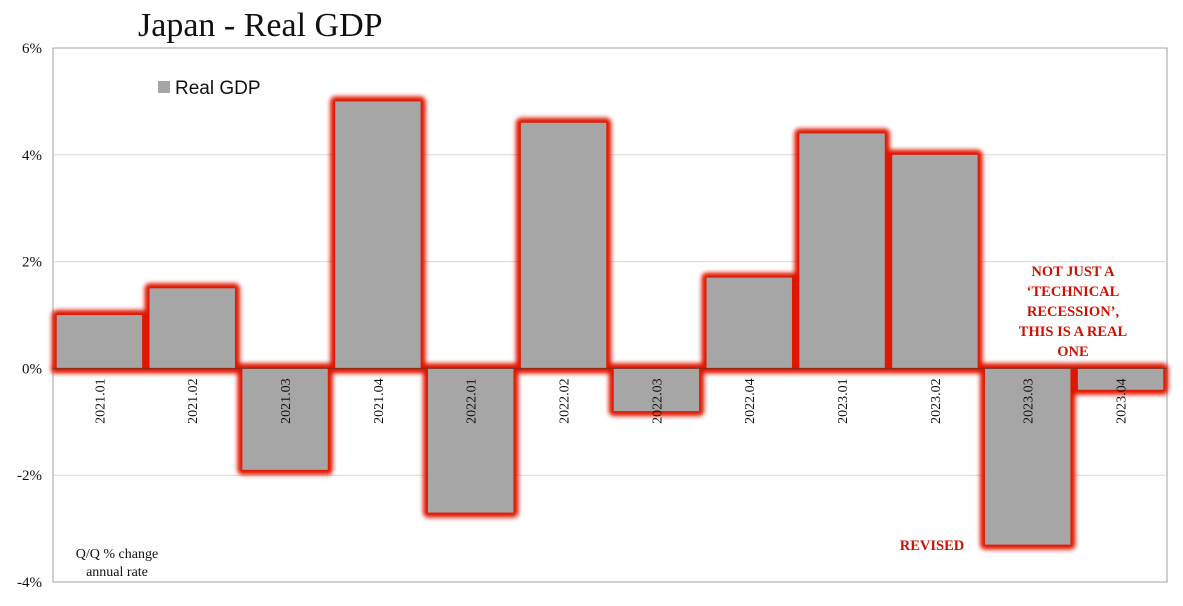 The image size is (1183, 606). I want to click on bar-2023.01, so click(842, 251).